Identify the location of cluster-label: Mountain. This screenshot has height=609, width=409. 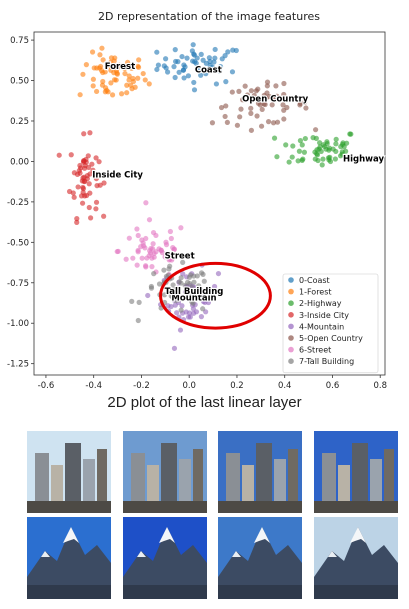
(193, 299).